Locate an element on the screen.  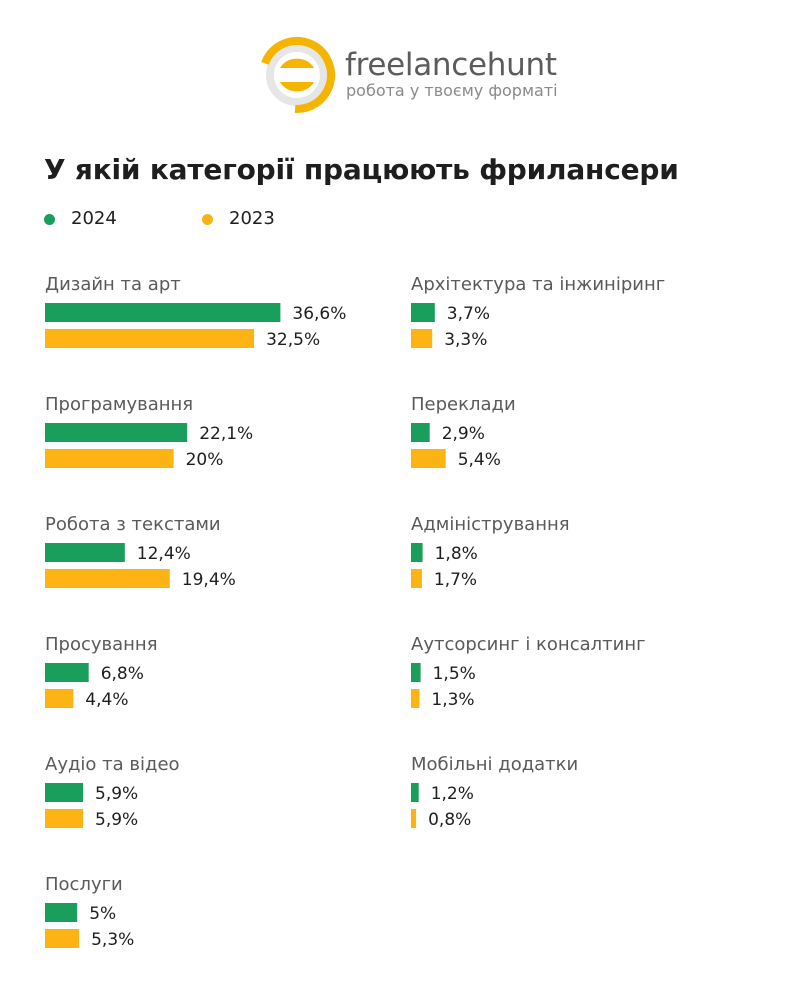
category-label: Просування is located at coordinates (101, 644).